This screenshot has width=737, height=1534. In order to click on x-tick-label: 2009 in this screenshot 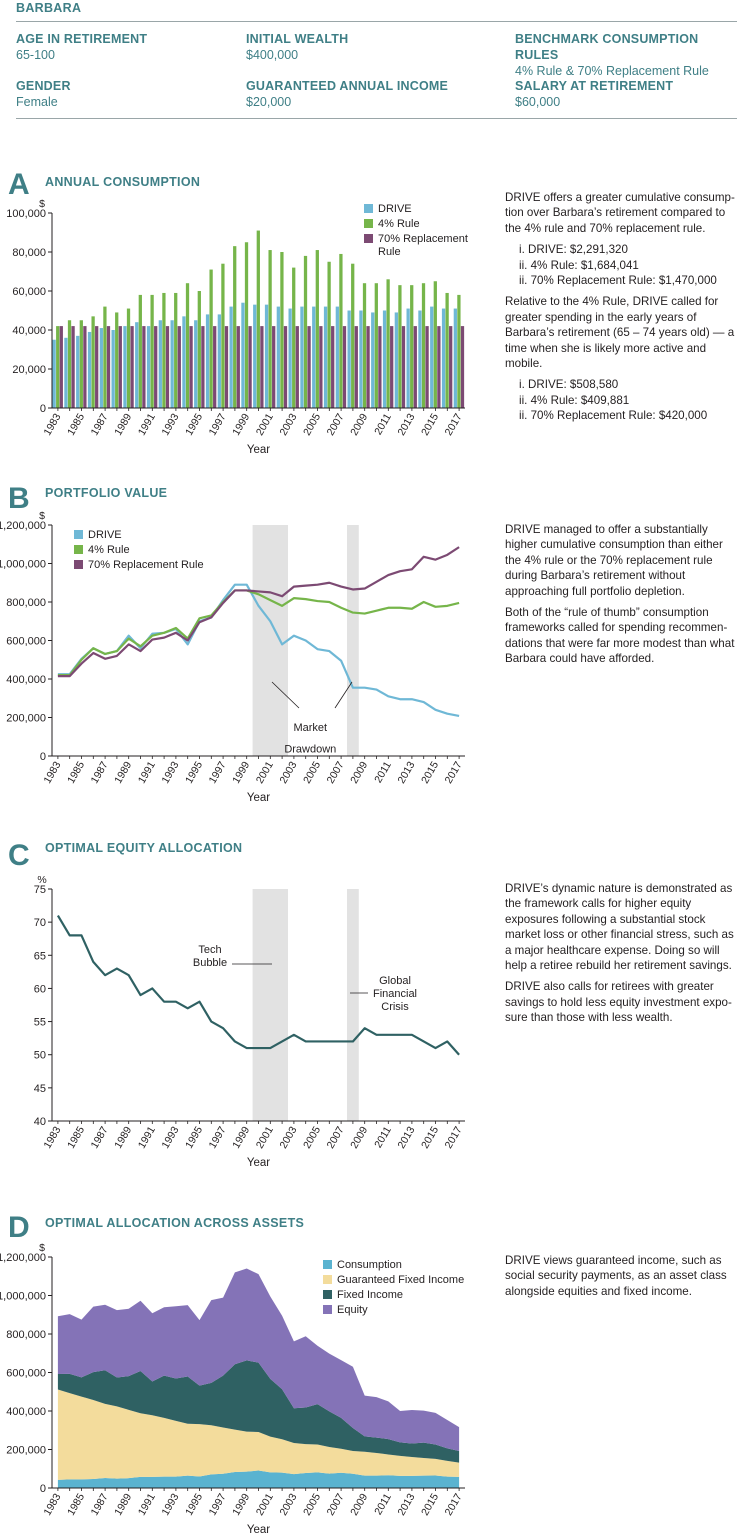, I will do `click(359, 1137)`.